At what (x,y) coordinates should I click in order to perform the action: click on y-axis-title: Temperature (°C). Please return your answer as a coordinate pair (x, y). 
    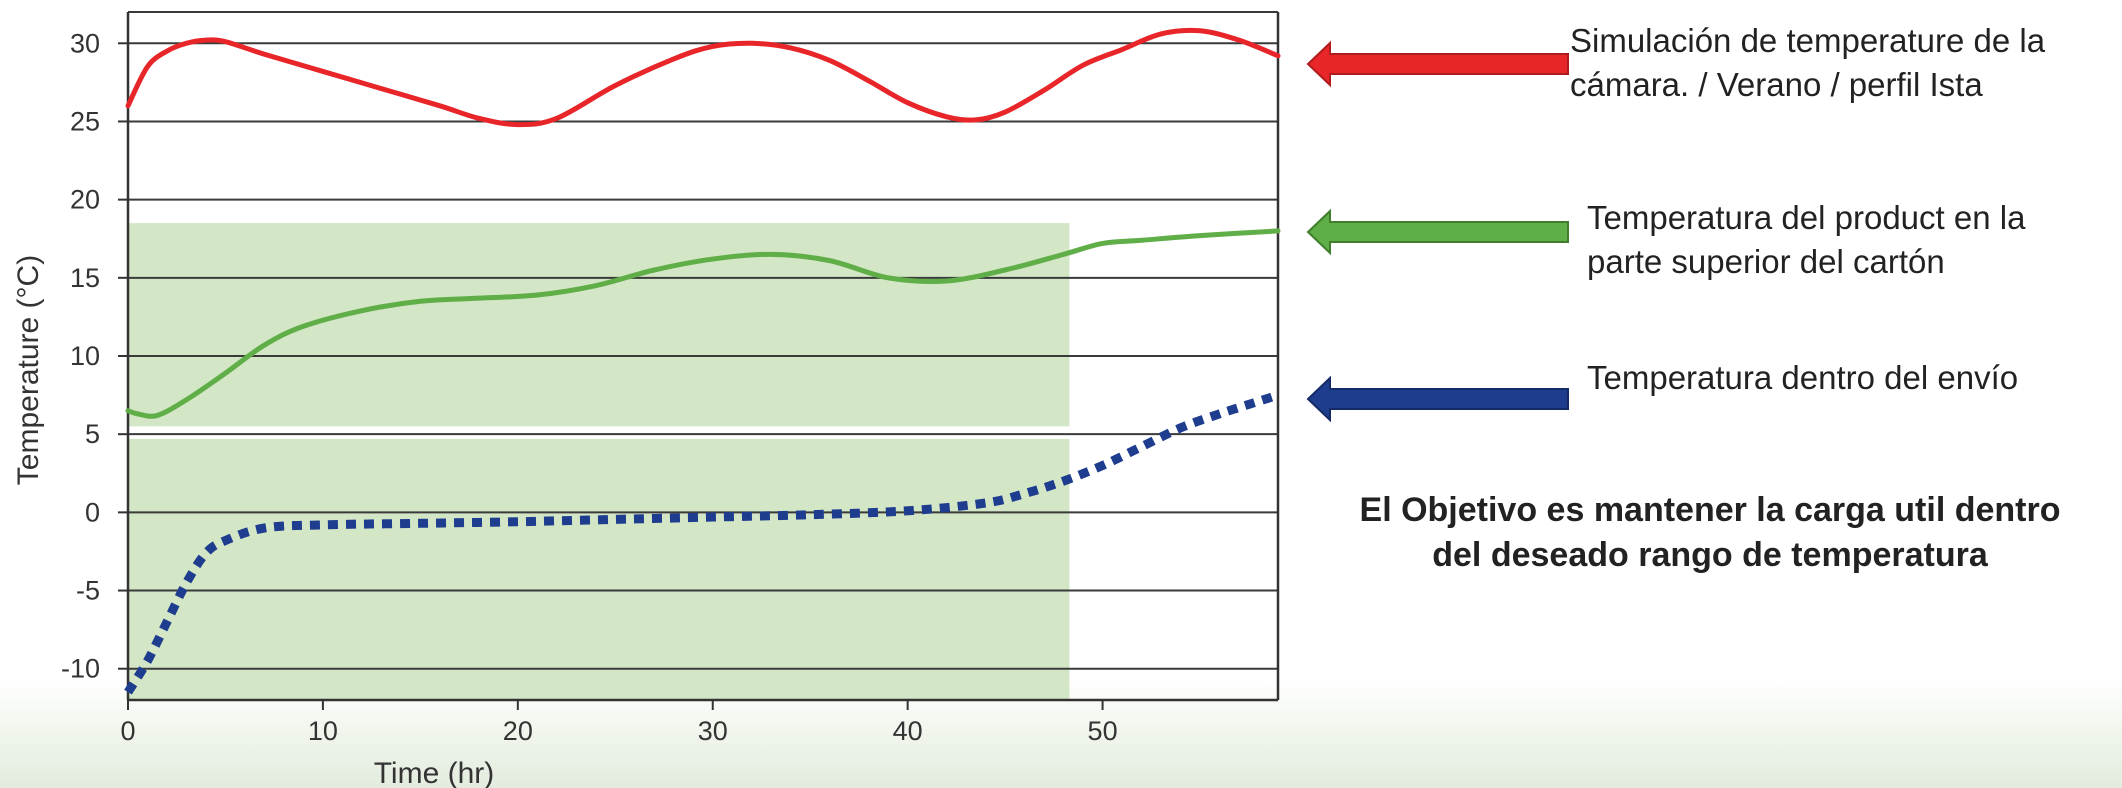
    Looking at the image, I should click on (28, 370).